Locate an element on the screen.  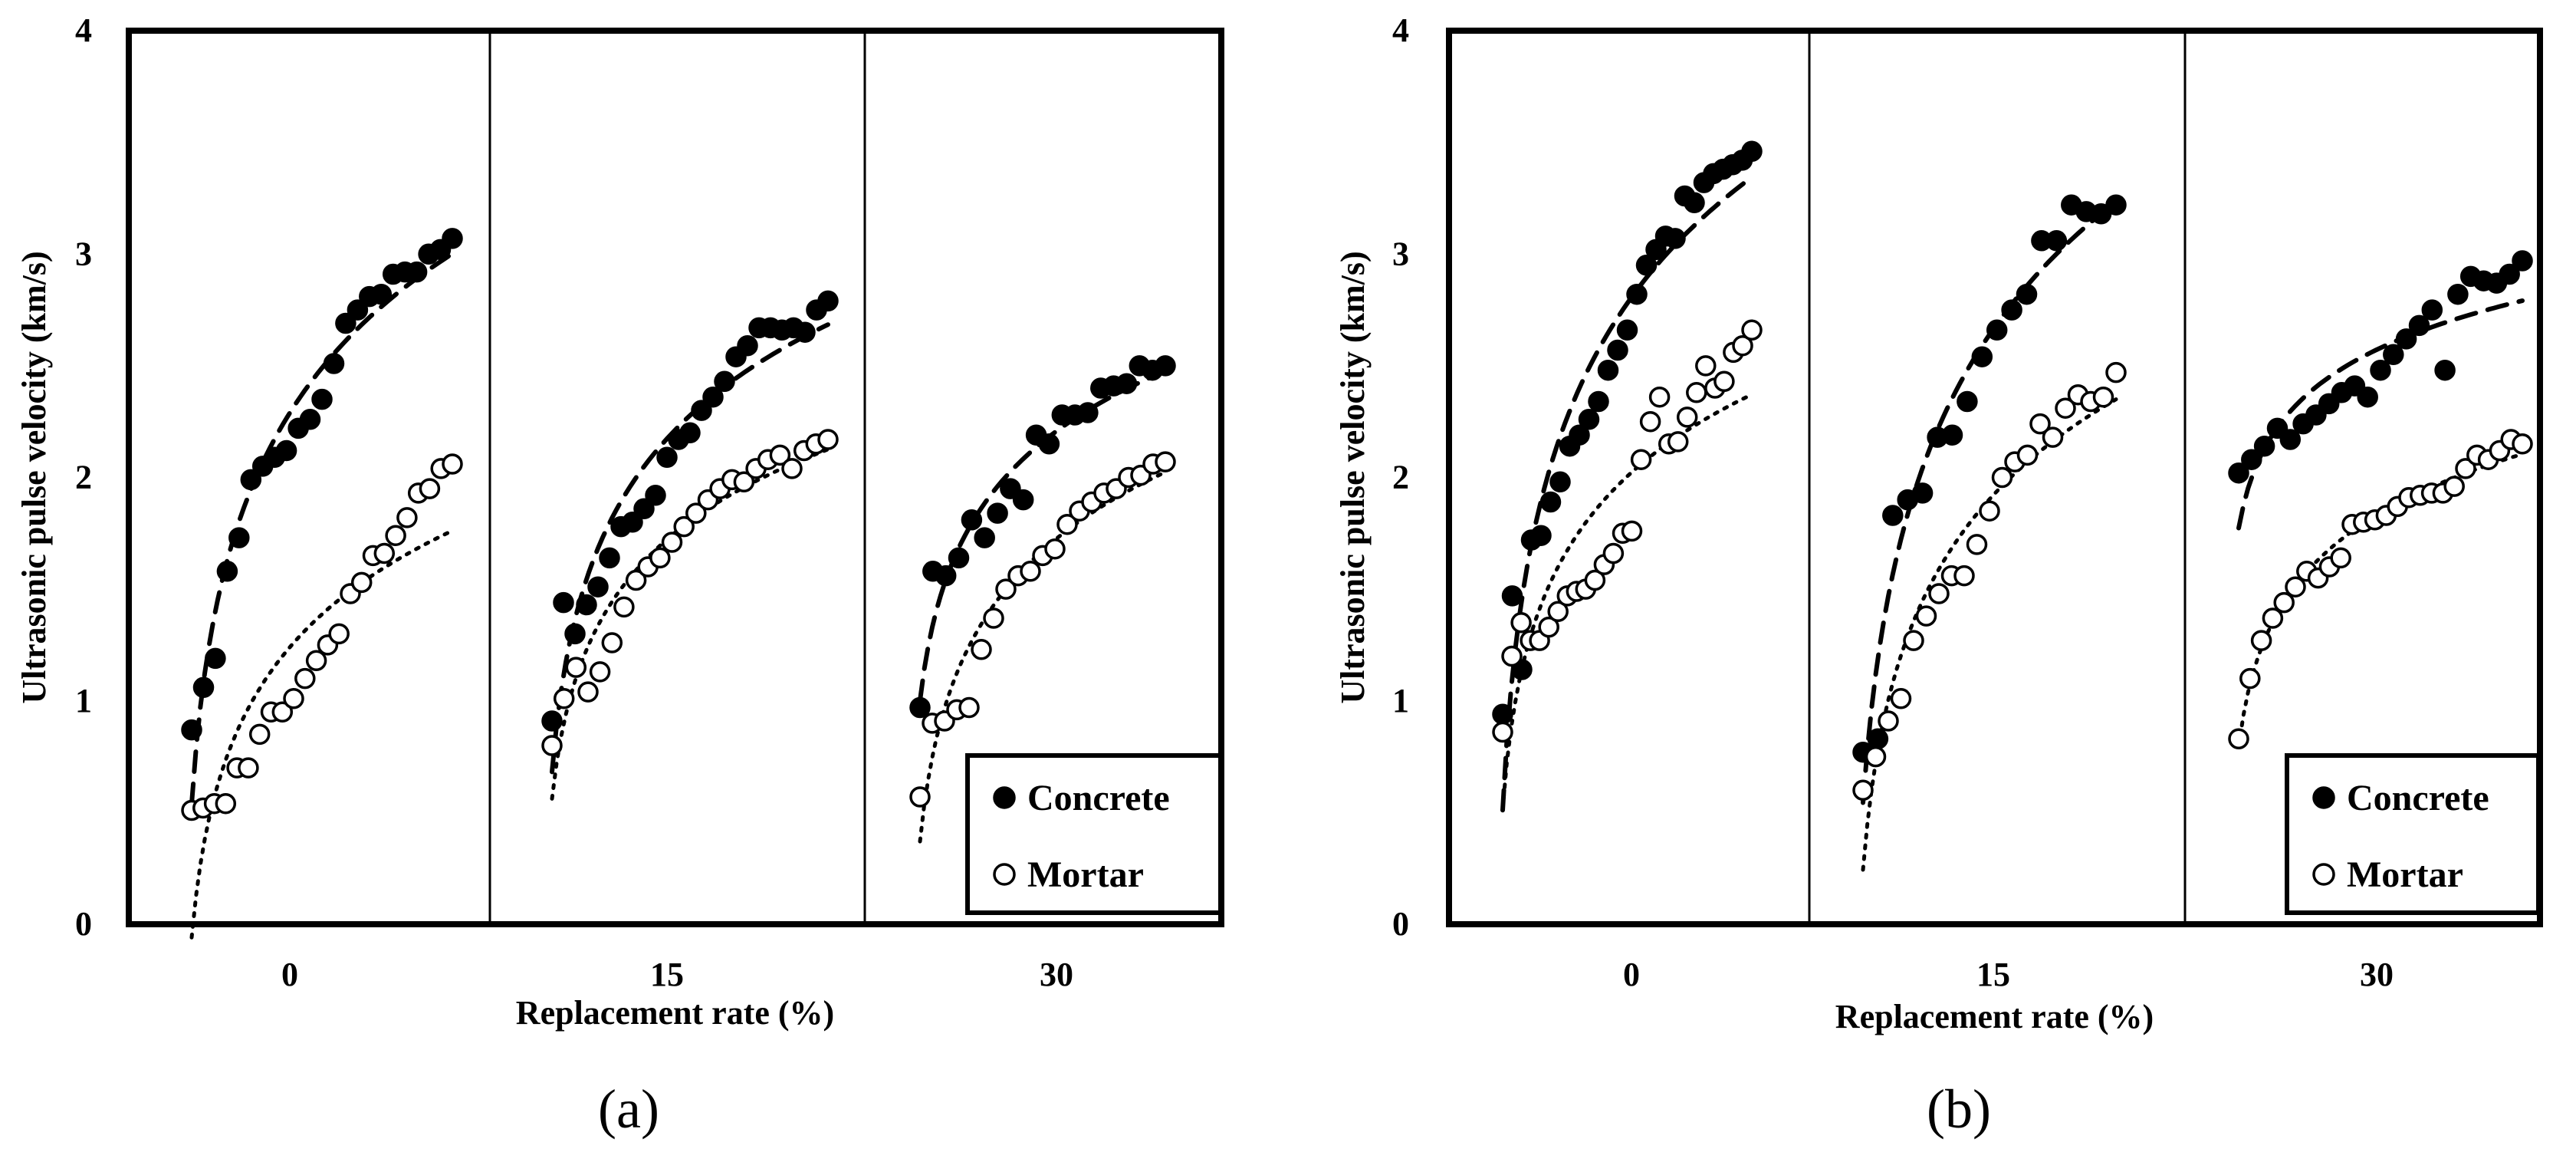
trend-line-mortar is located at coordinates (1990, 634).